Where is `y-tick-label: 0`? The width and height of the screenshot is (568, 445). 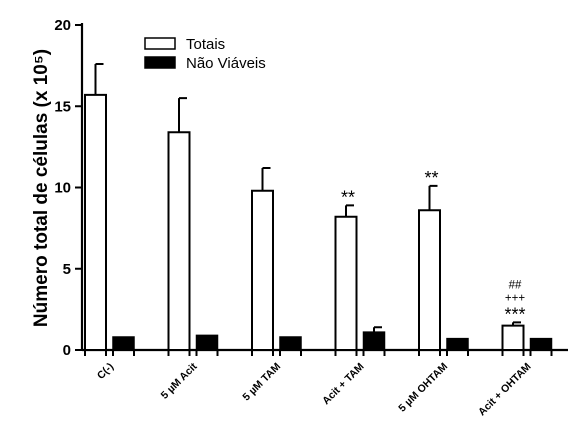 y-tick-label: 0 is located at coordinates (67, 350).